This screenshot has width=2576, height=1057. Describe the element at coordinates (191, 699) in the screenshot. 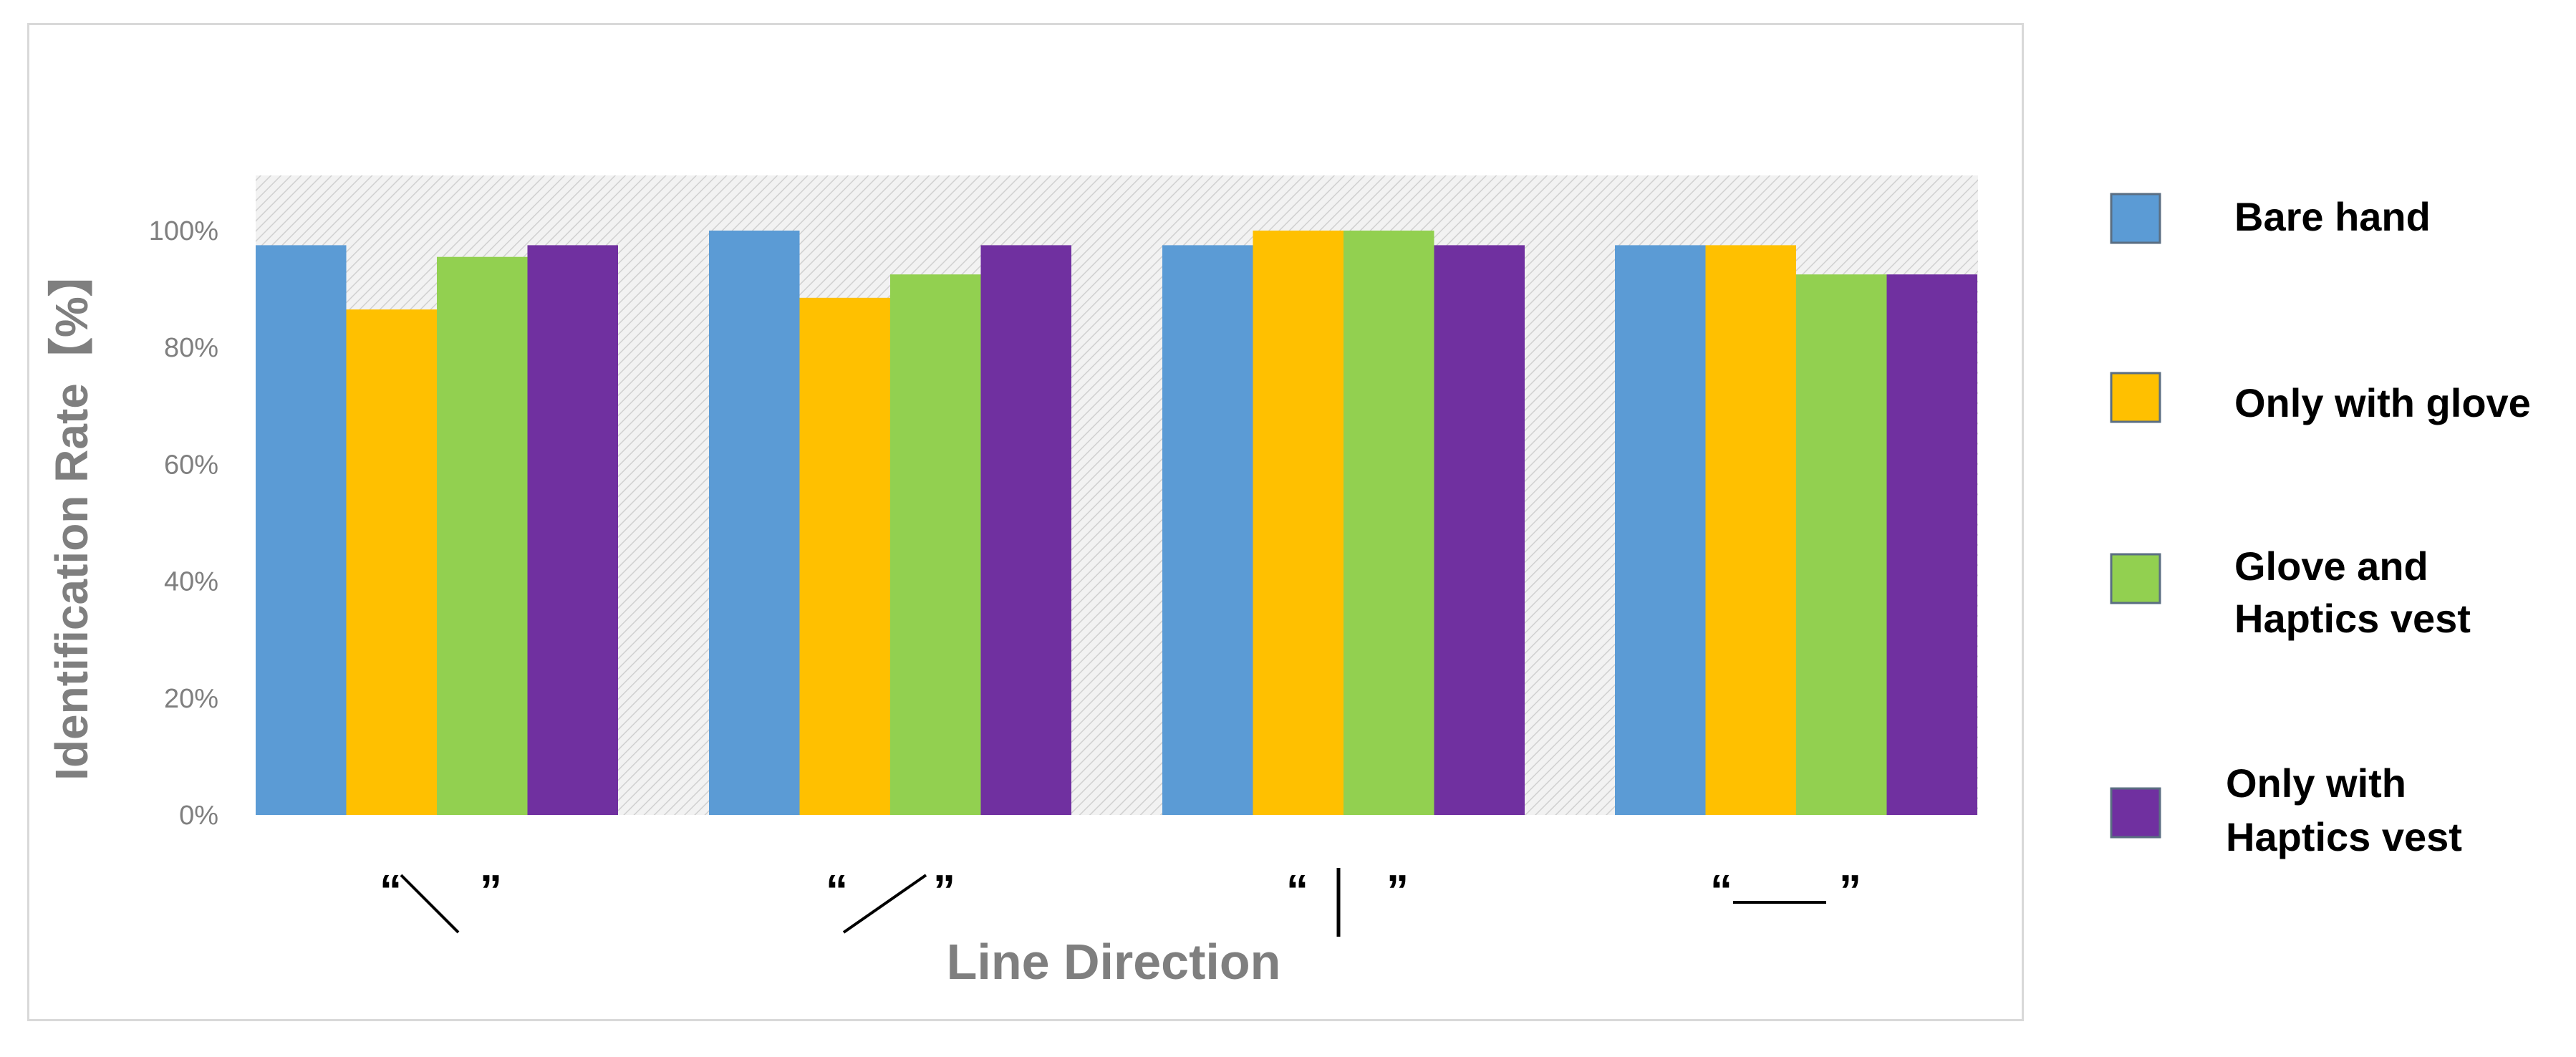

I see `y-tick-label: 20%` at that location.